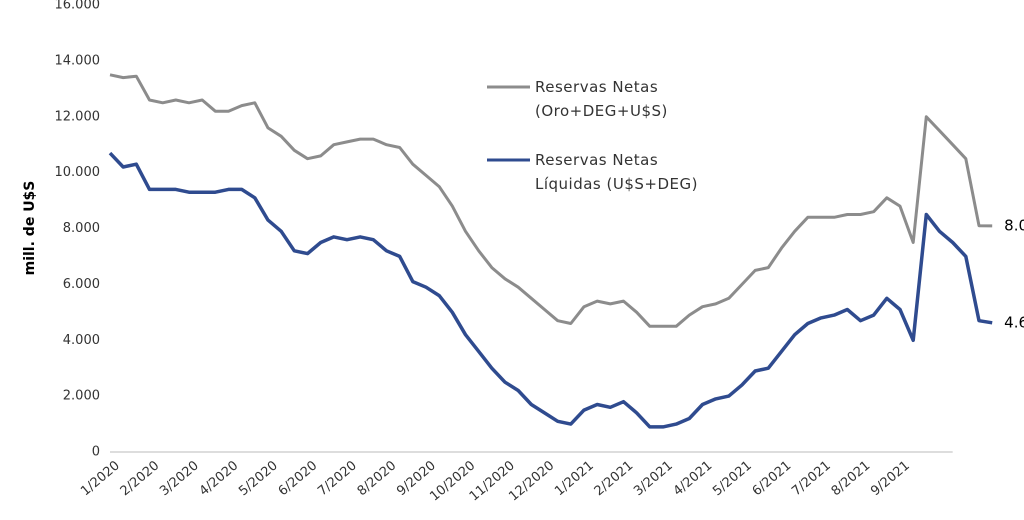 The height and width of the screenshot is (520, 1024). I want to click on y-tick-label: 6.000, so click(81, 284).